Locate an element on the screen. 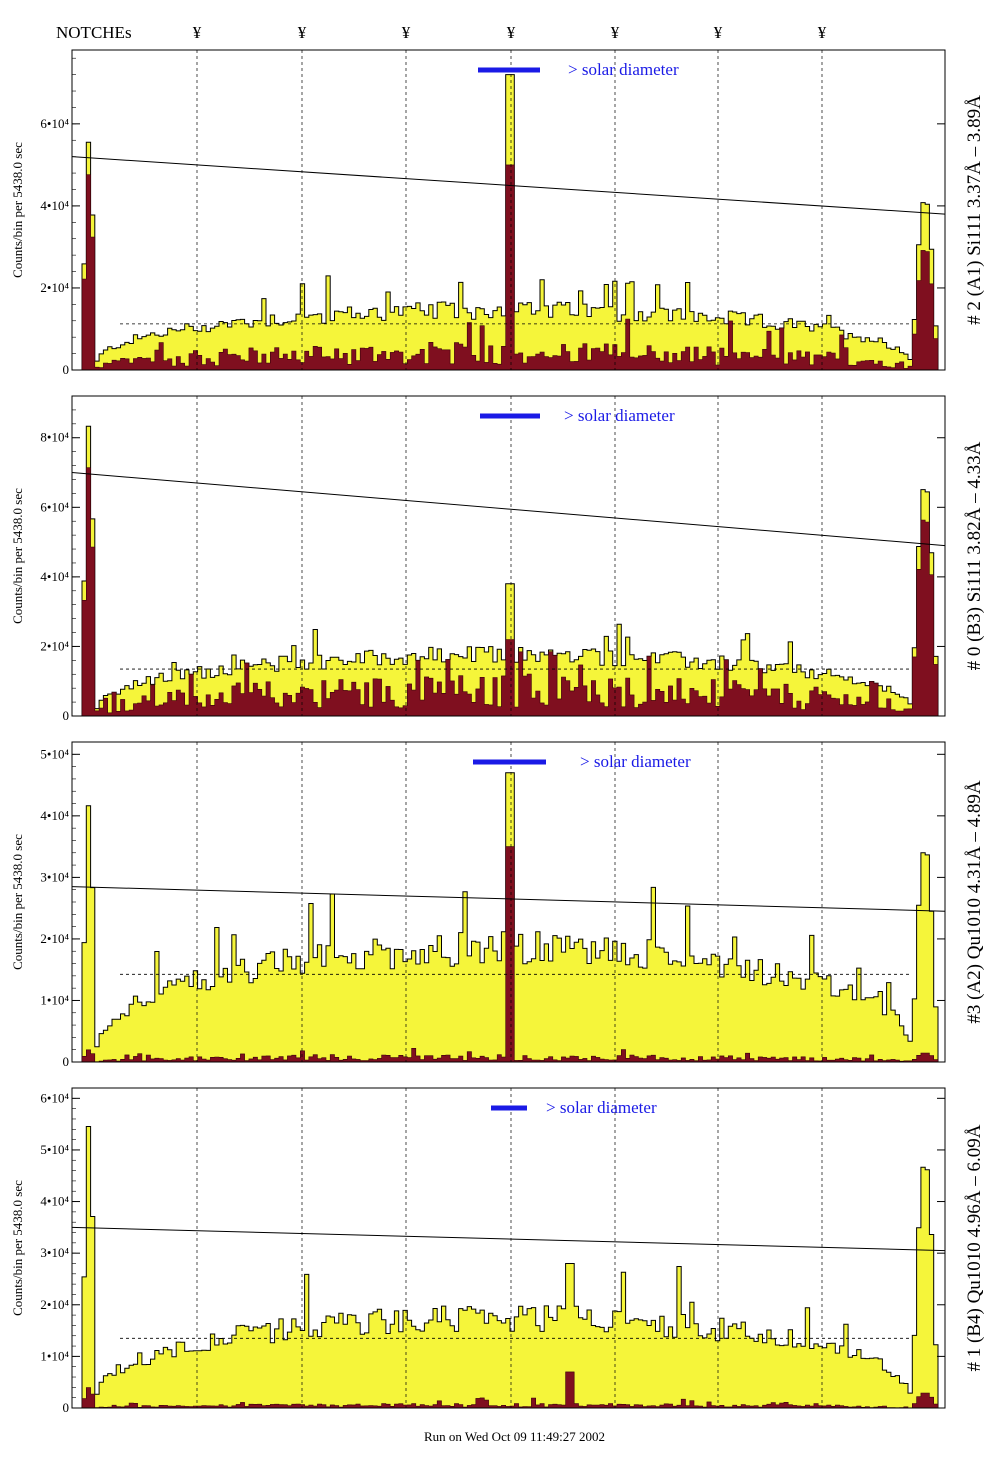  run-timestamp: Run on Wed Oct 09 11:49:27 2002 is located at coordinates (514, 1436).